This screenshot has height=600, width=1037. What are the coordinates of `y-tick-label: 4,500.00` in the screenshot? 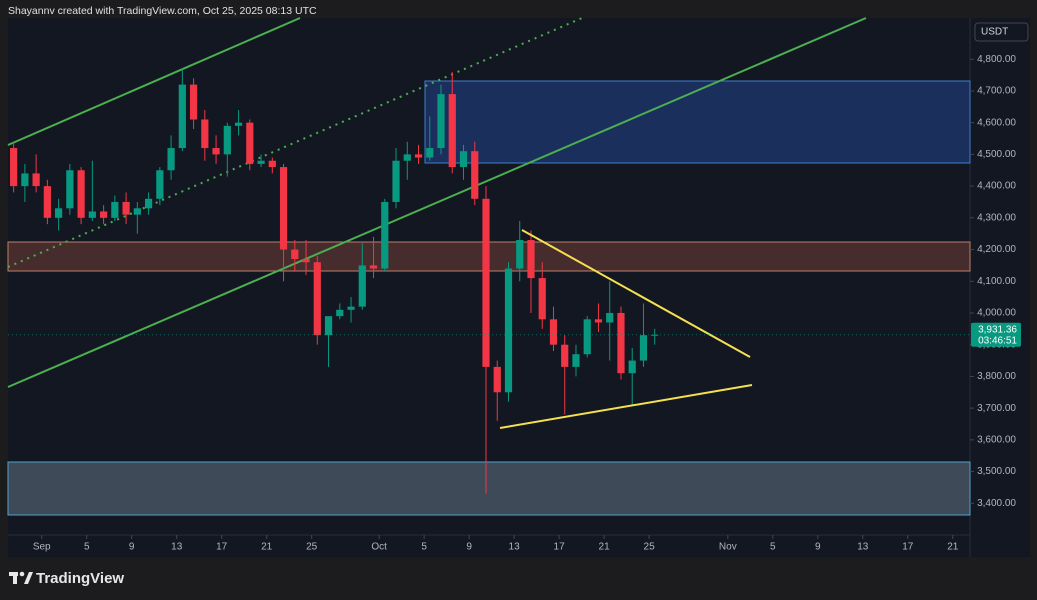 It's located at (996, 154).